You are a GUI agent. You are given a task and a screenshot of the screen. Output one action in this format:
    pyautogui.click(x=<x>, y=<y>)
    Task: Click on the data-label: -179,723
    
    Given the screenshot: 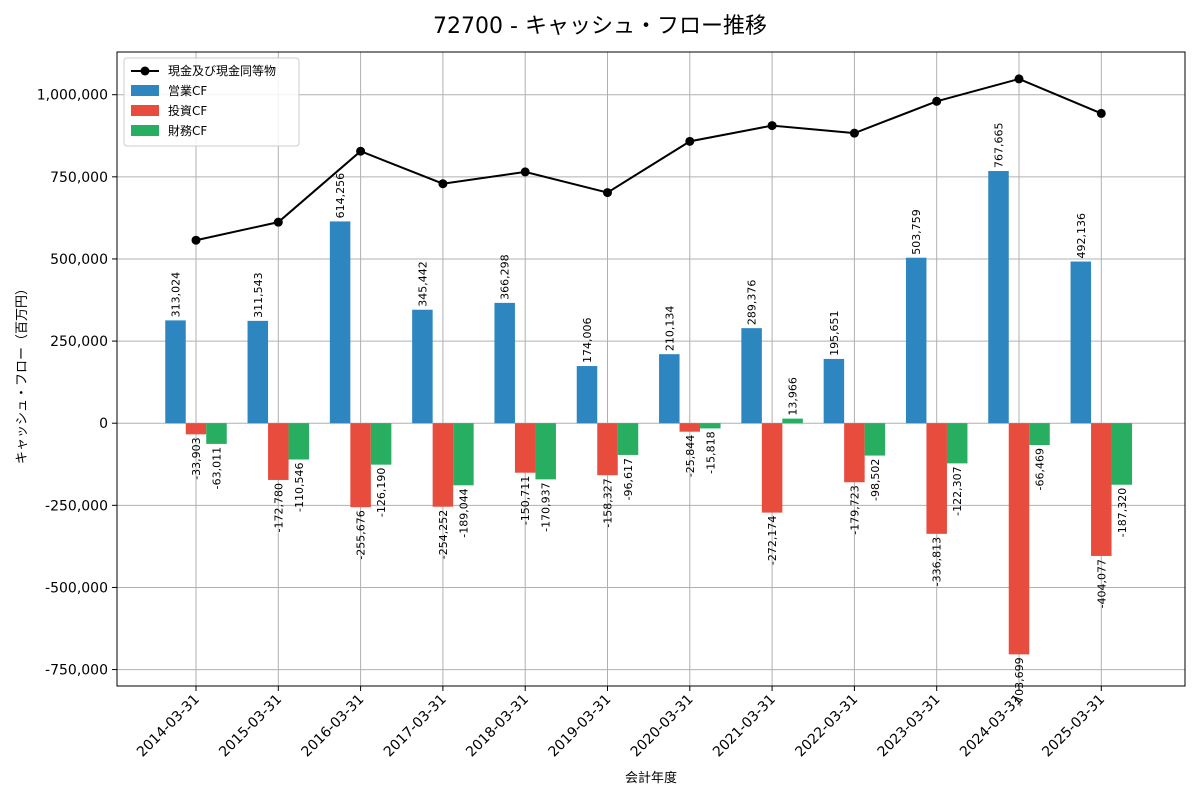 What is the action you would take?
    pyautogui.click(x=854, y=509)
    